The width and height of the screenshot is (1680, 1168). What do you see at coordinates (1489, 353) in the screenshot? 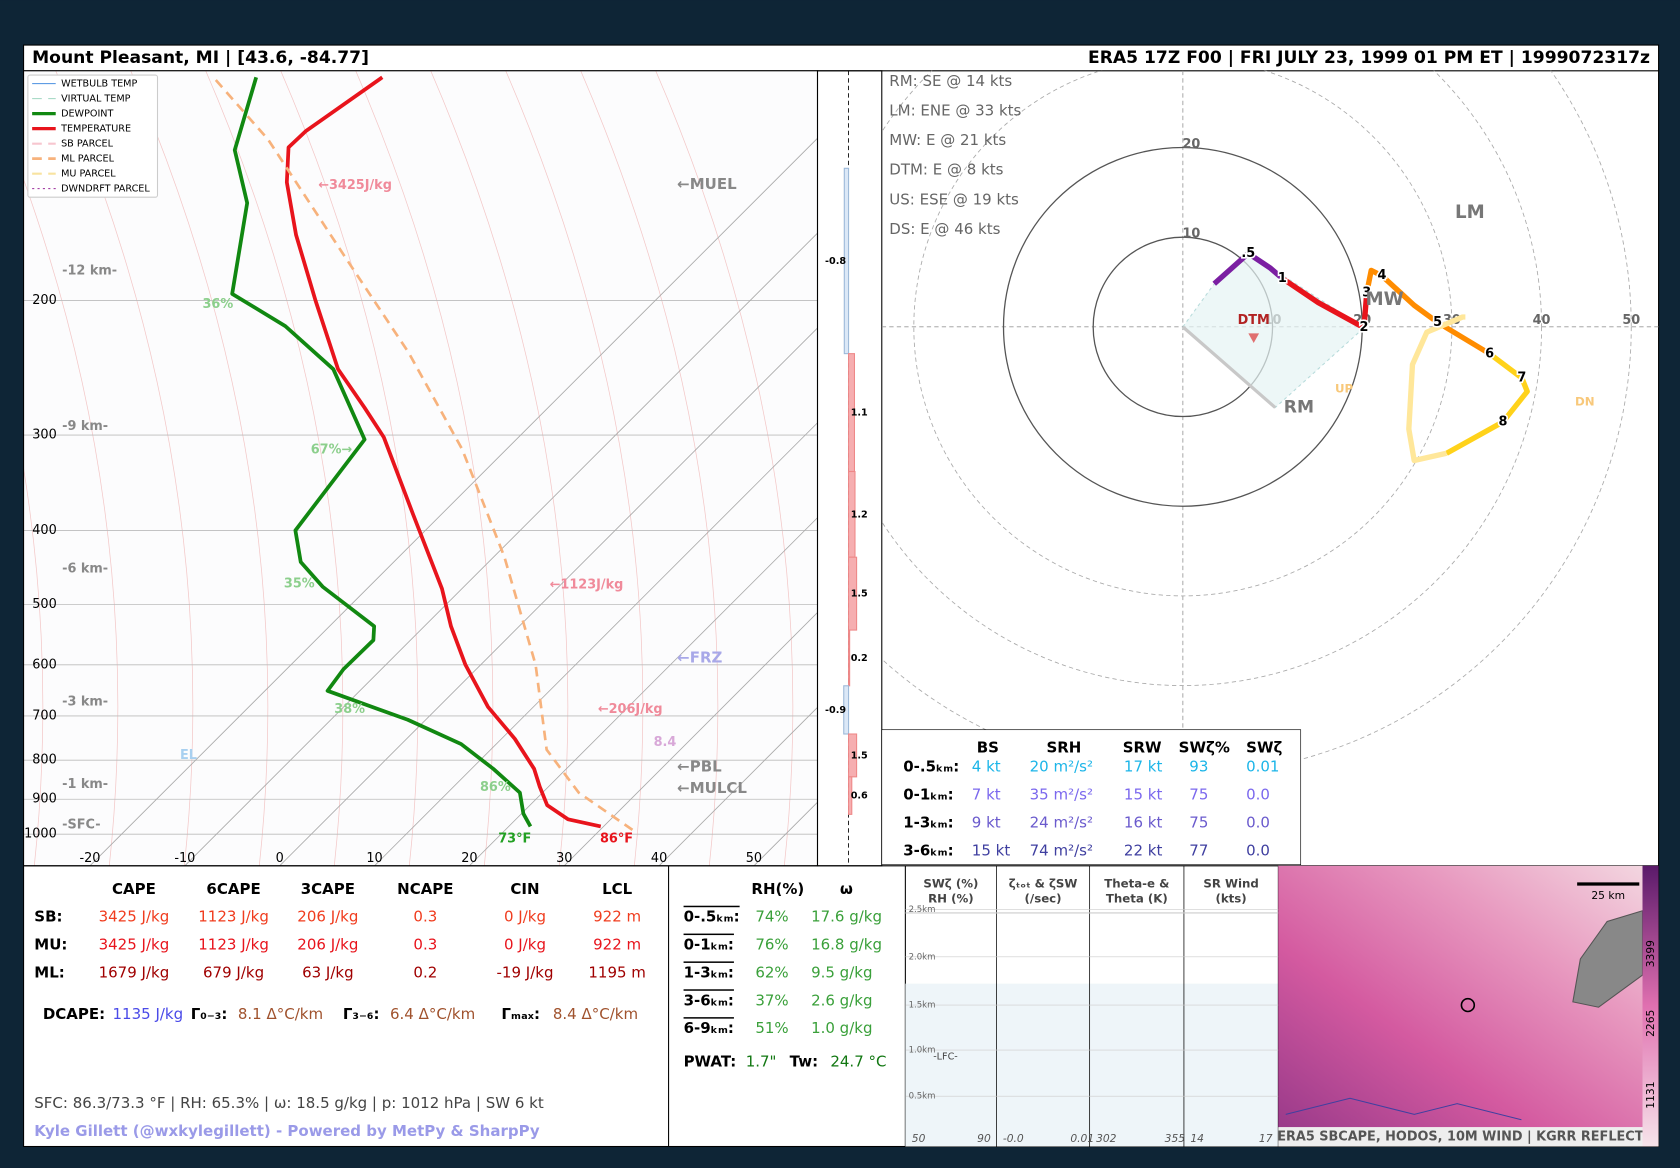
I see `hodo-height-label: 6` at bounding box center [1489, 353].